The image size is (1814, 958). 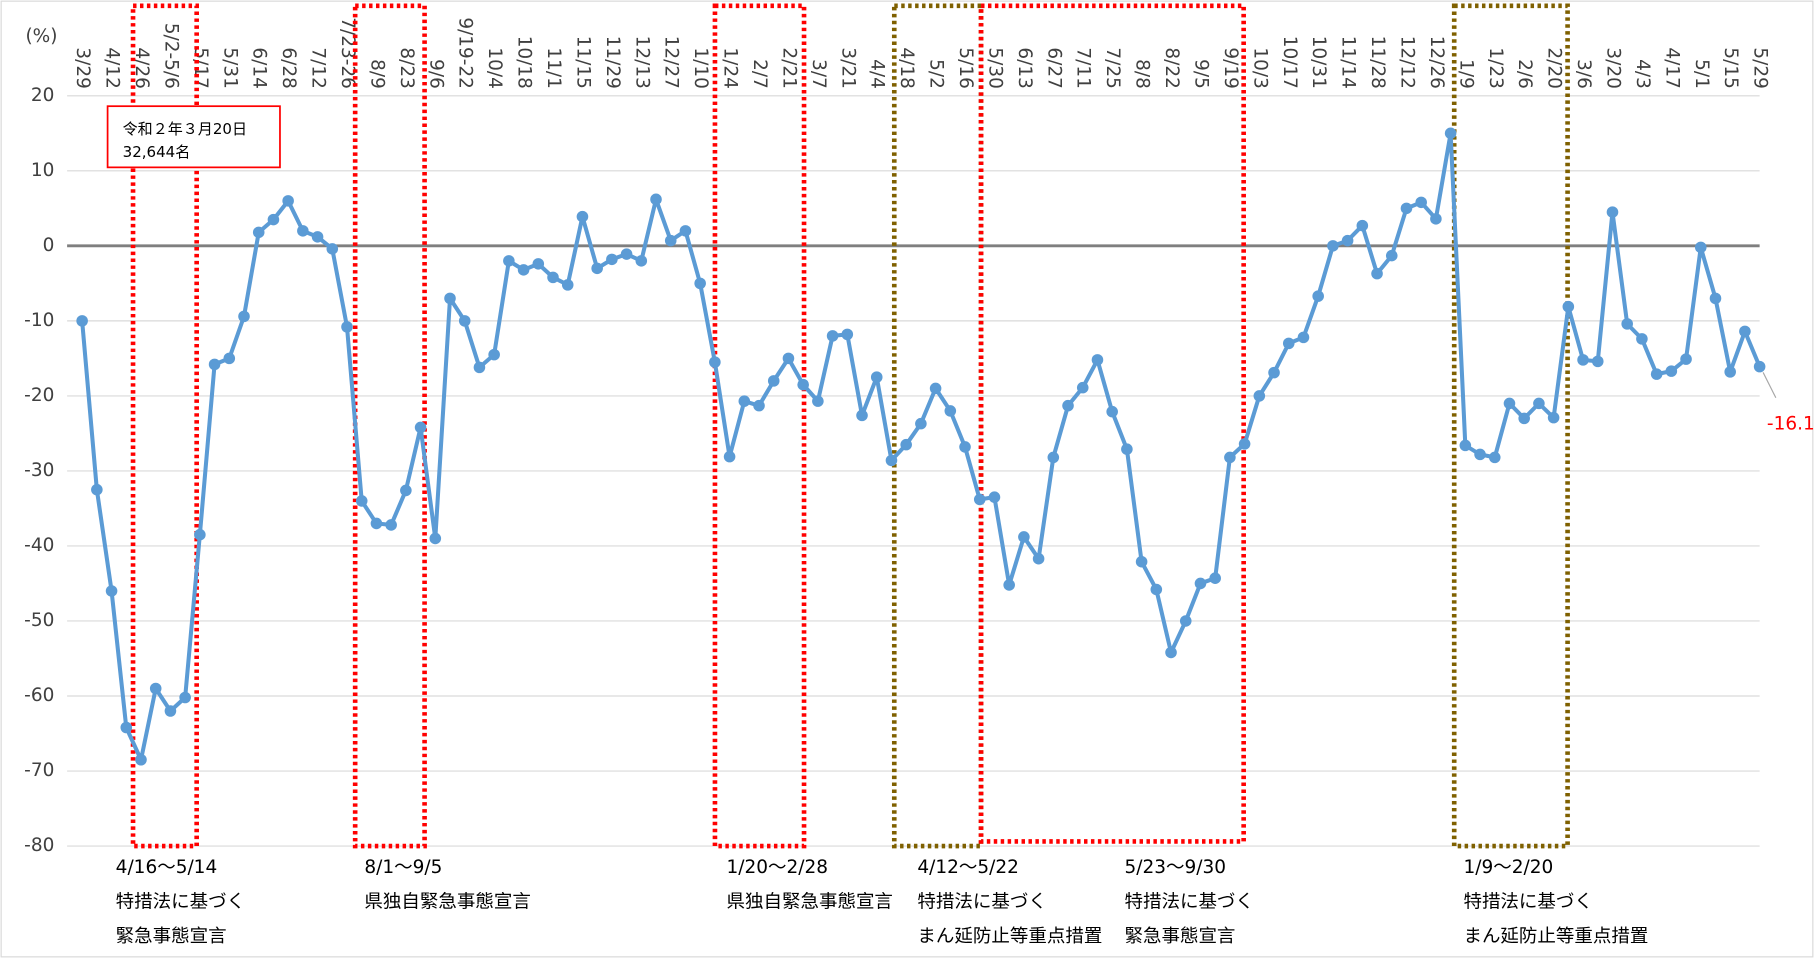 What do you see at coordinates (1790, 423) in the screenshot?
I see `data-label: -16.1` at bounding box center [1790, 423].